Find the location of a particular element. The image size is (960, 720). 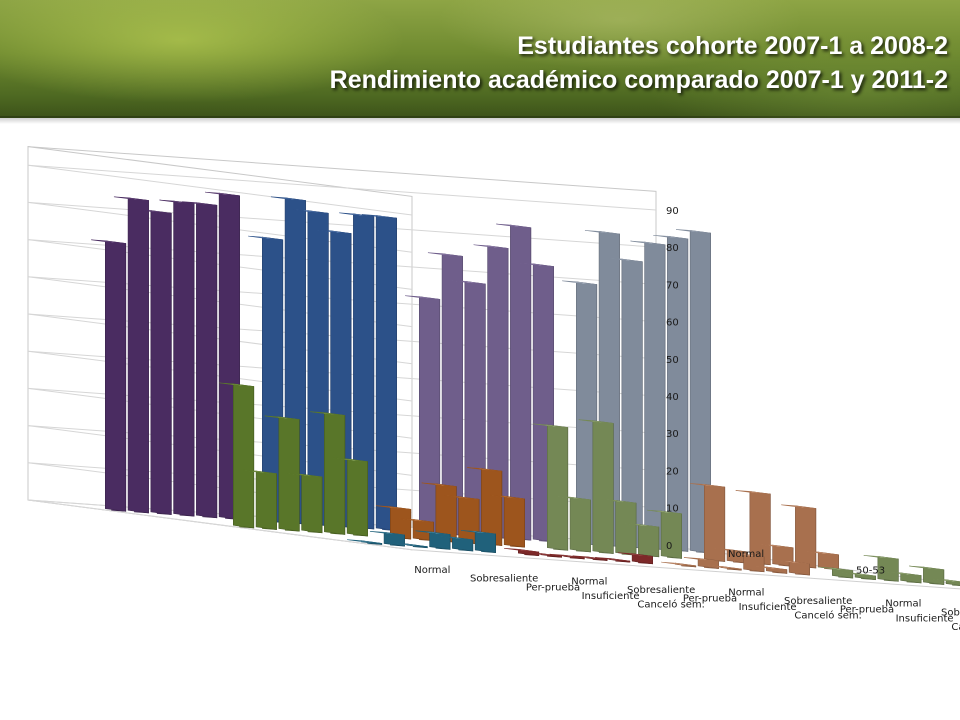

z-tick-label: 10 is located at coordinates (672, 509).